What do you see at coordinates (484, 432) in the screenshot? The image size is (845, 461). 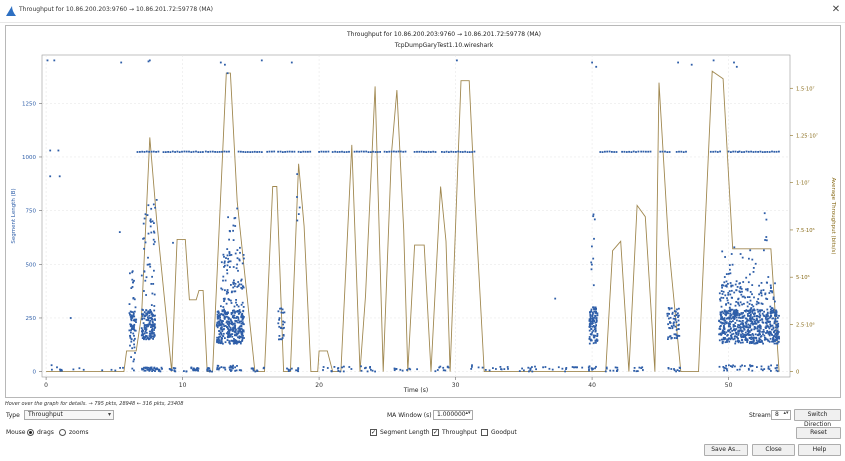 I see `goodput-checkbox` at bounding box center [484, 432].